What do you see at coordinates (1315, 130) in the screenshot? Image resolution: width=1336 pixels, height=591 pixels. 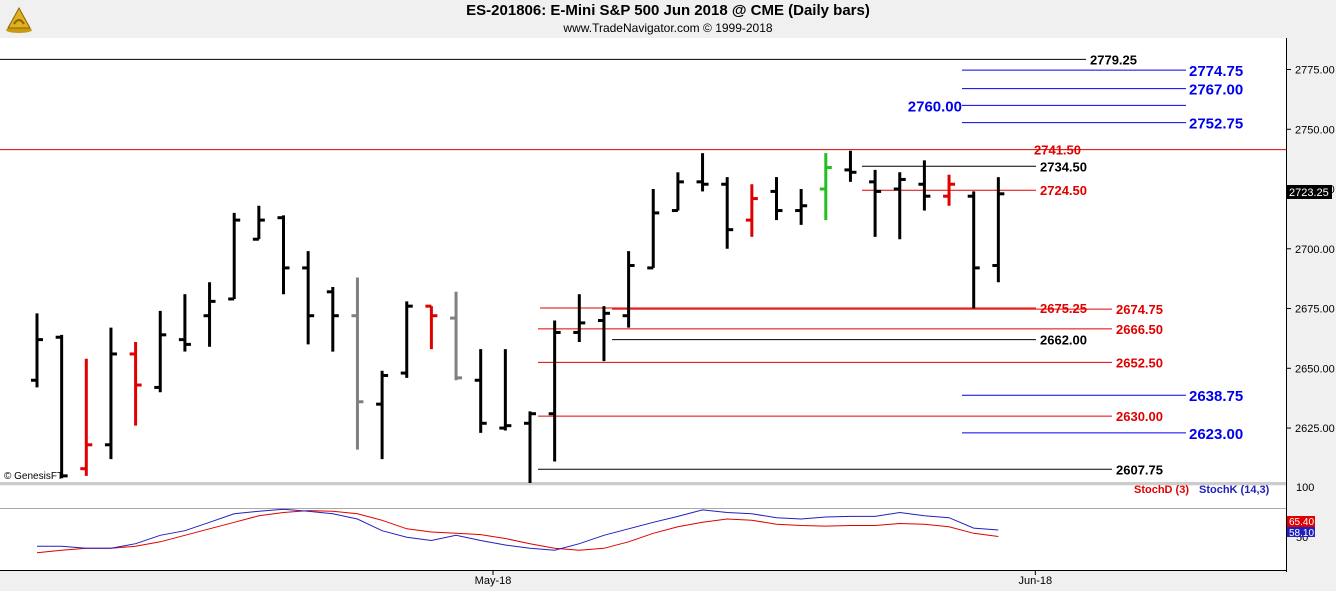 I see `y-tick-label: 2750.00` at bounding box center [1315, 130].